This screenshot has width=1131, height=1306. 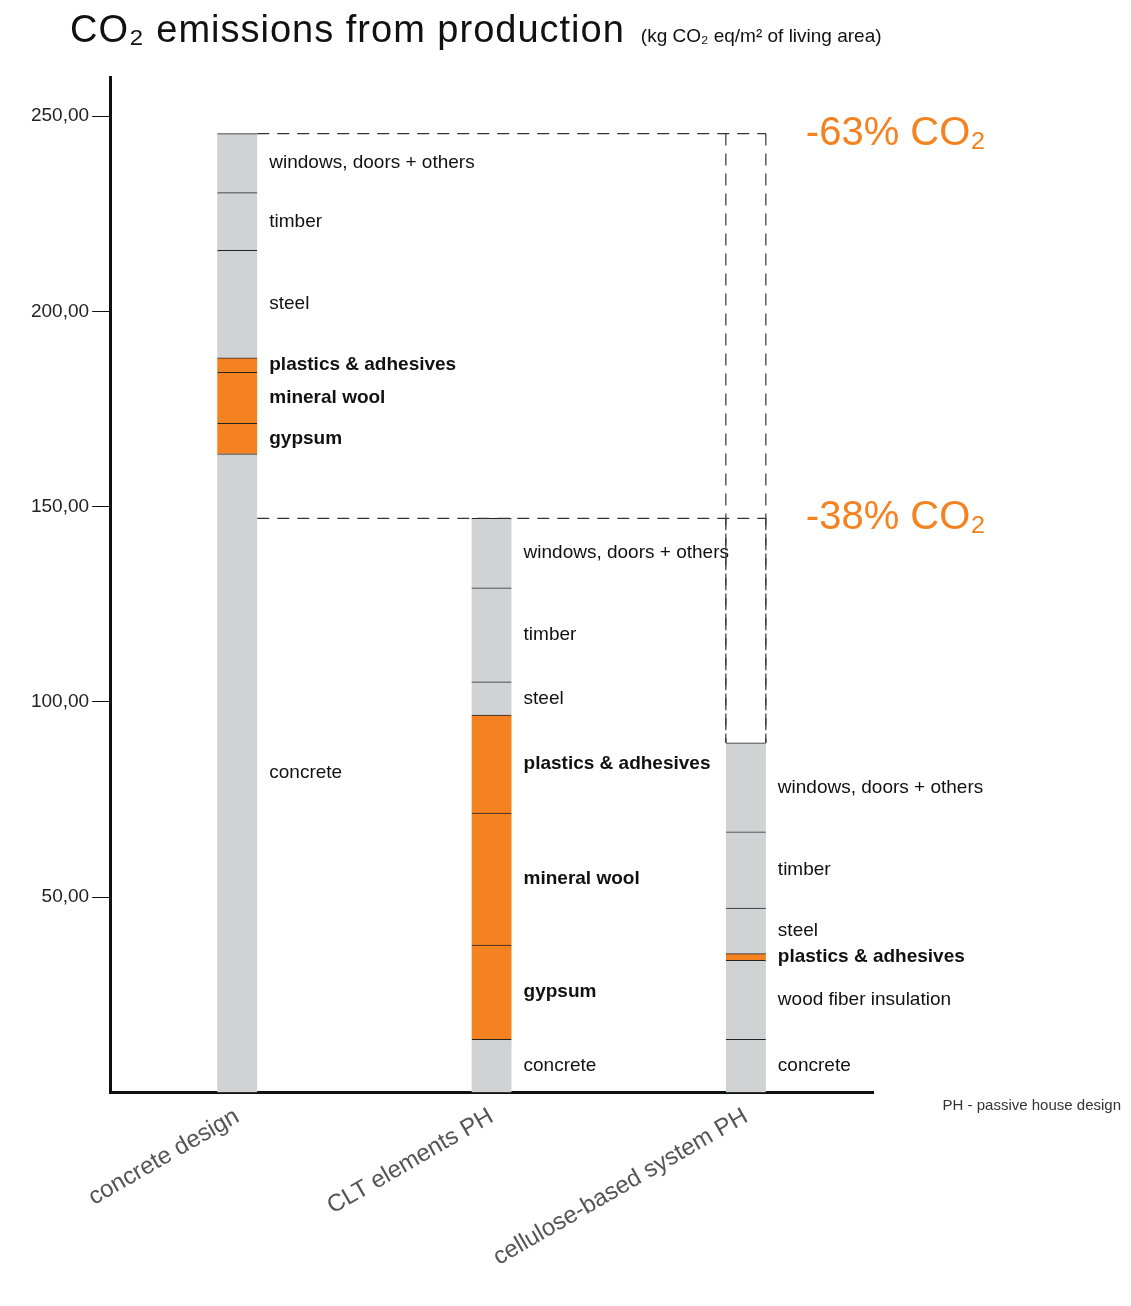 I want to click on series-label: windows, doors + others, so click(x=625, y=552).